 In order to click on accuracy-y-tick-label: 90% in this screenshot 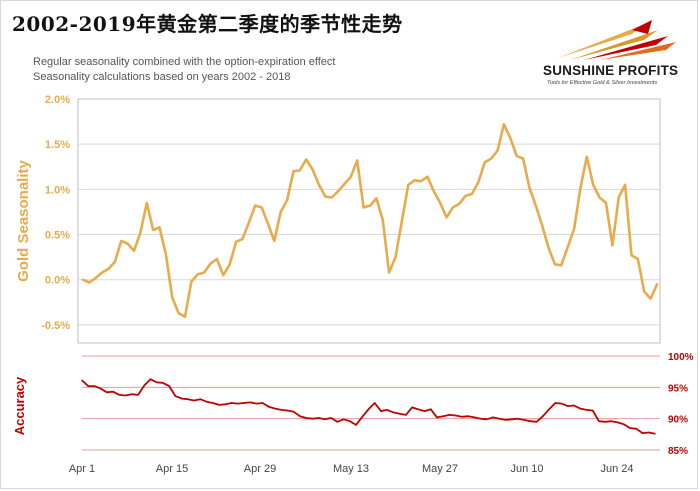, I will do `click(678, 420)`.